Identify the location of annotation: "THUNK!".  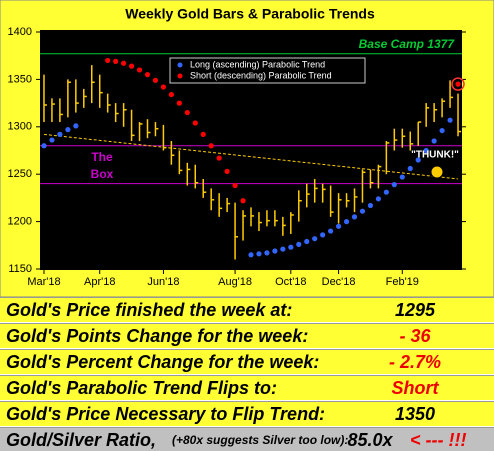
(435, 155).